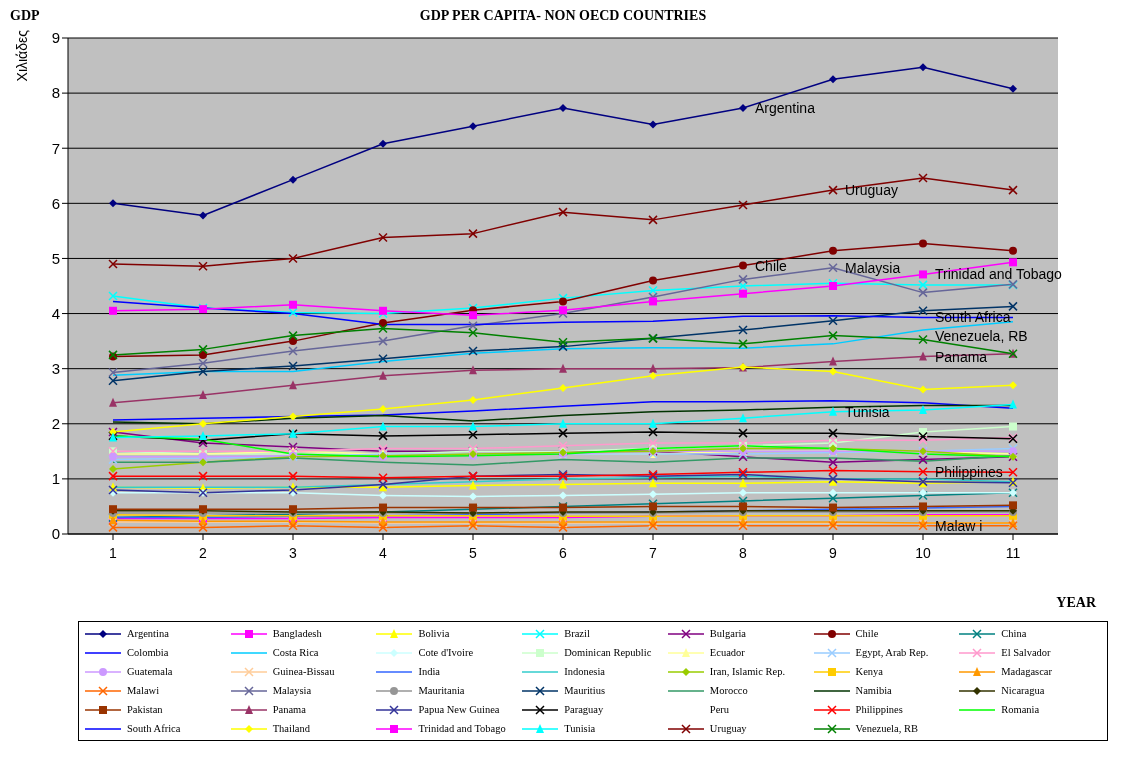 Image resolution: width=1127 pixels, height=763 pixels. Describe the element at coordinates (871, 190) in the screenshot. I see `annotation: Uruguay` at that location.